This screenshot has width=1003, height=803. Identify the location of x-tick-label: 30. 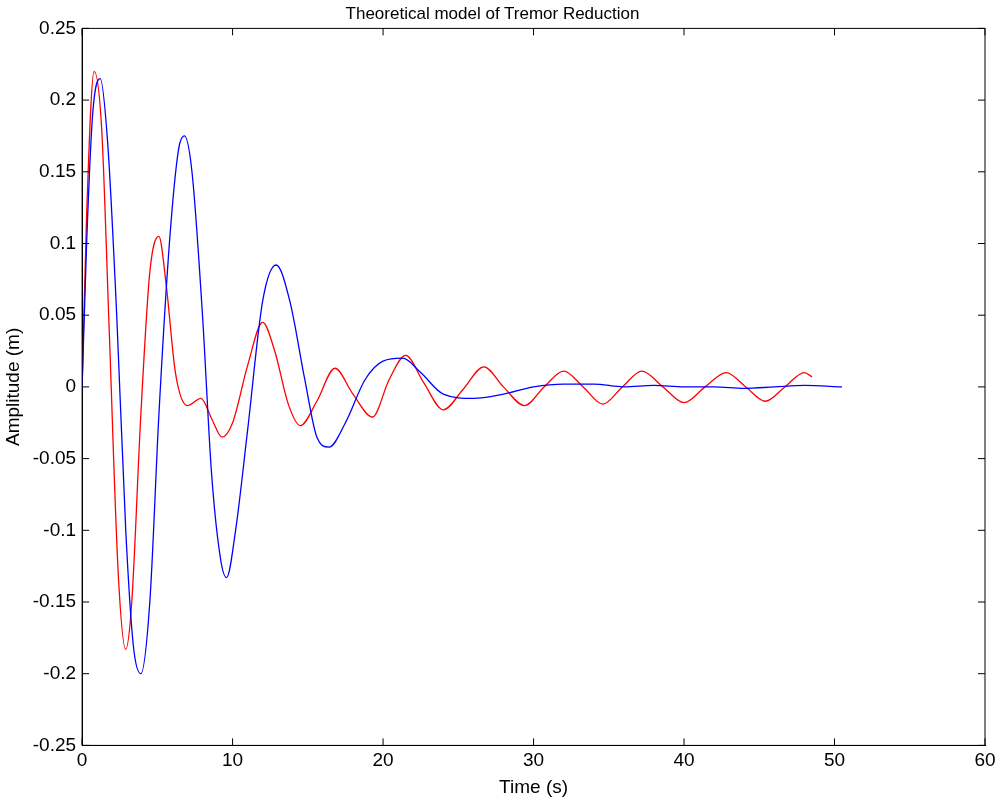
(533, 760).